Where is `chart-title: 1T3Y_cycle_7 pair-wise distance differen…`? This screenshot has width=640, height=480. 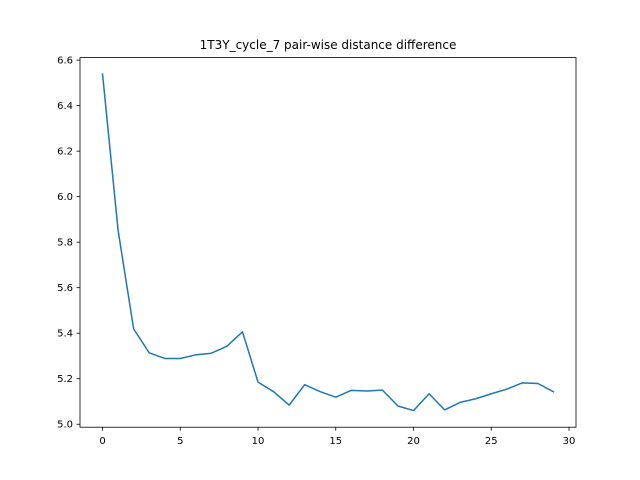
chart-title: 1T3Y_cycle_7 pair-wise distance differen… is located at coordinates (328, 45).